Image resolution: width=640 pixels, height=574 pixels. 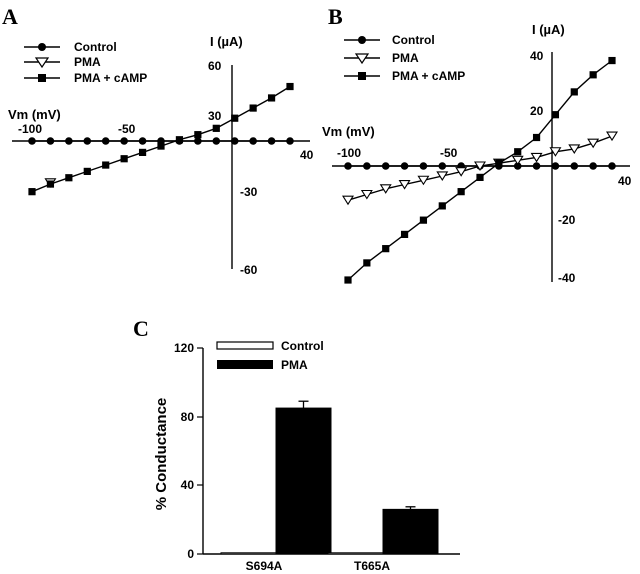 What do you see at coordinates (449, 153) in the screenshot?
I see `panel-b-x-tick-neg50: -50` at bounding box center [449, 153].